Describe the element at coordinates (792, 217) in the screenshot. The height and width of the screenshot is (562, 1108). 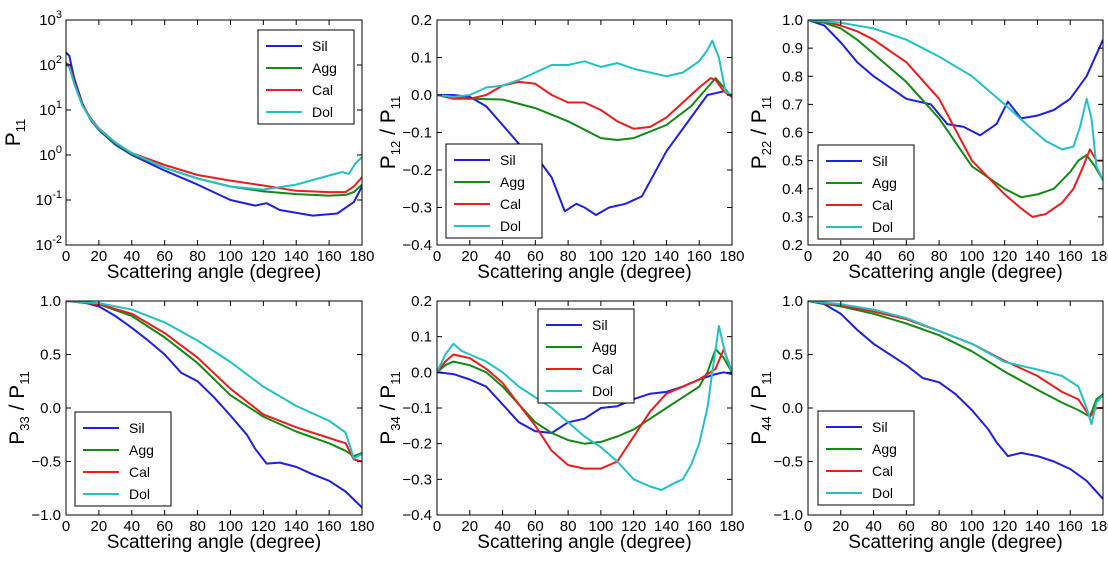
I see `y-tick-label: 0.3` at that location.